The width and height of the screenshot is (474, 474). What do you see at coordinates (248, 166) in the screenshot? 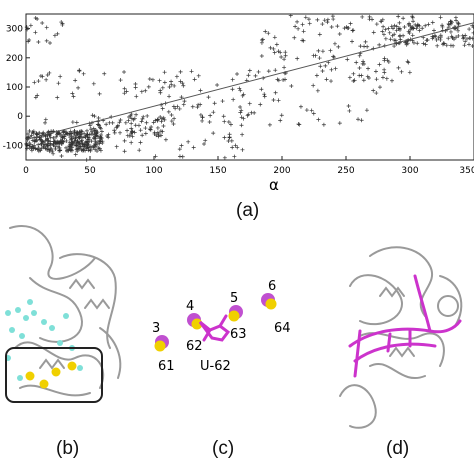
I see `x-axis-ticks: 0 50 100 150 200 250 300 350` at bounding box center [248, 166].